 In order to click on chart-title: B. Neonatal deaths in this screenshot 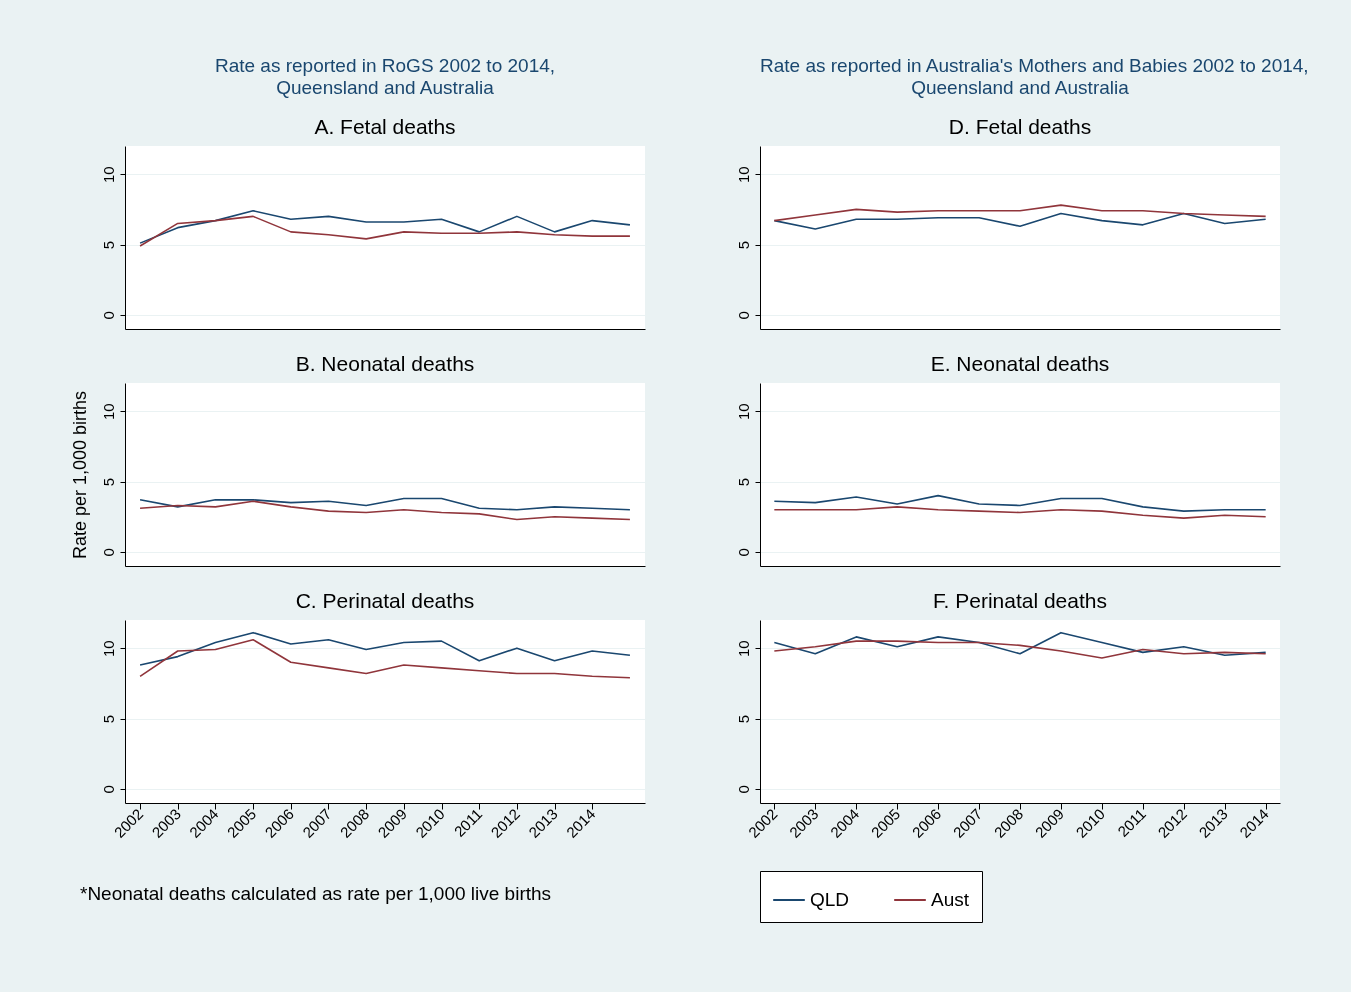, I will do `click(385, 363)`.